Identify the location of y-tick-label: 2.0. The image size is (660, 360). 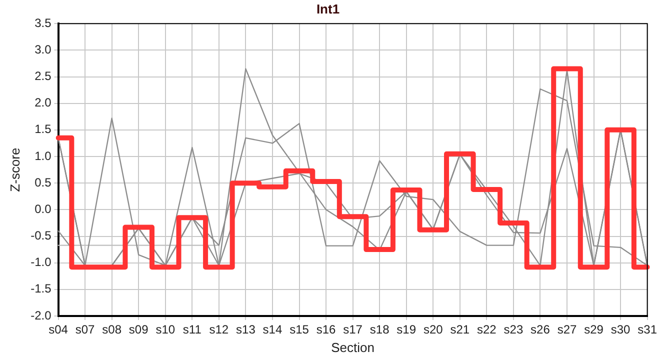
(43, 103).